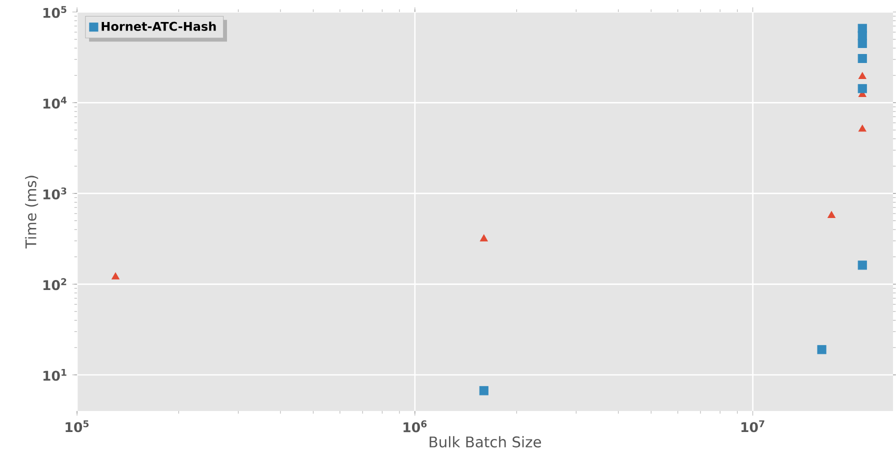 This screenshot has width=896, height=466. Describe the element at coordinates (54, 374) in the screenshot. I see `y-tick-label: 10$^{1}$` at that location.